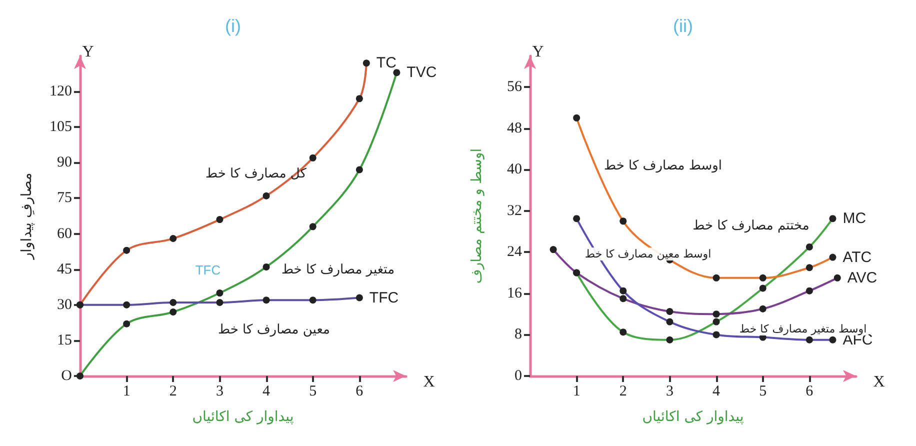 Image resolution: width=916 pixels, height=446 pixels. What do you see at coordinates (64, 162) in the screenshot?
I see `y-tick-label: 90` at bounding box center [64, 162].